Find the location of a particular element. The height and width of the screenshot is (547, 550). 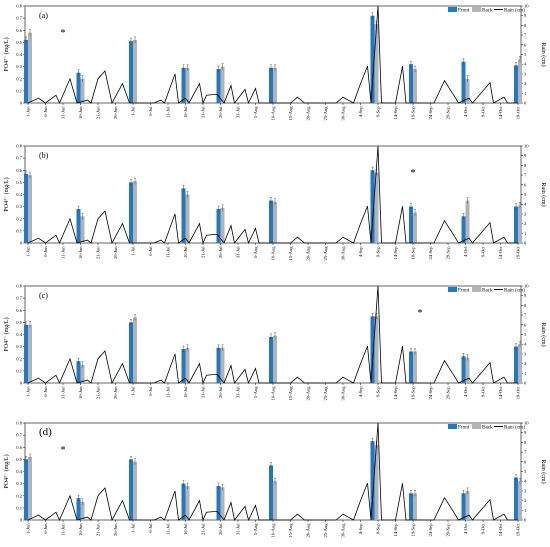

x-tick-label: 1-Jun is located at coordinates (28, 391).